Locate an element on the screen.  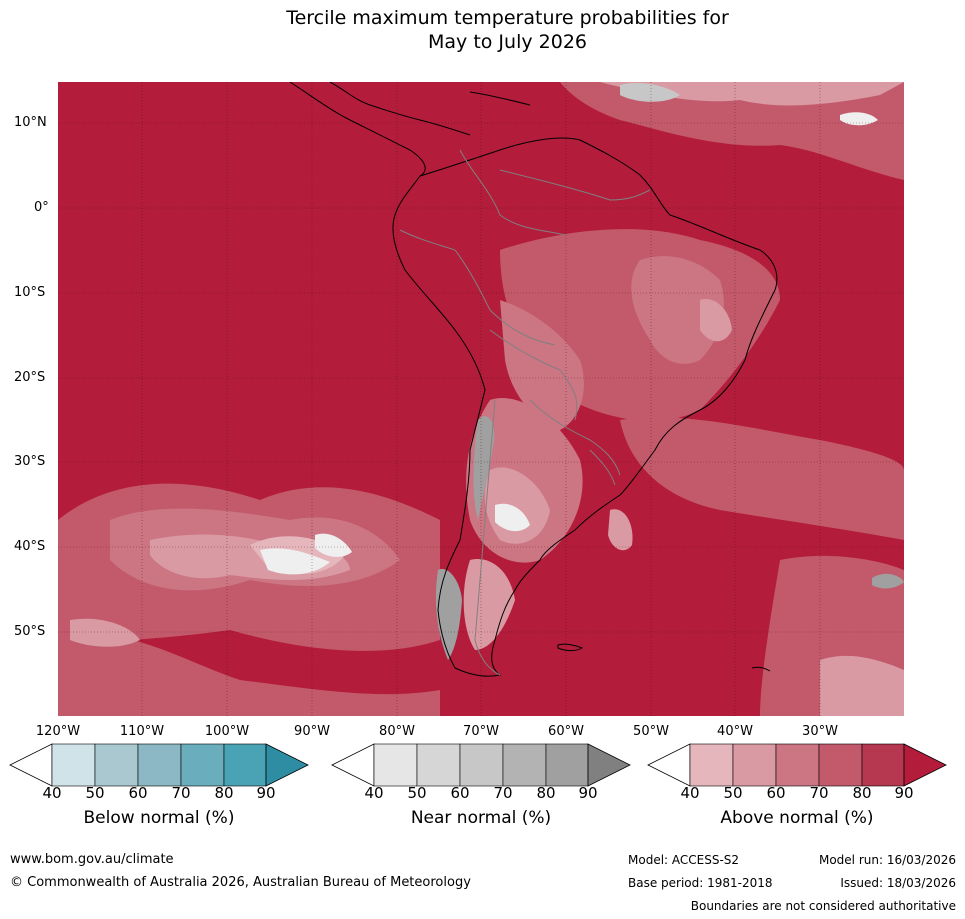
colorbar-near-normal is located at coordinates (481, 765).